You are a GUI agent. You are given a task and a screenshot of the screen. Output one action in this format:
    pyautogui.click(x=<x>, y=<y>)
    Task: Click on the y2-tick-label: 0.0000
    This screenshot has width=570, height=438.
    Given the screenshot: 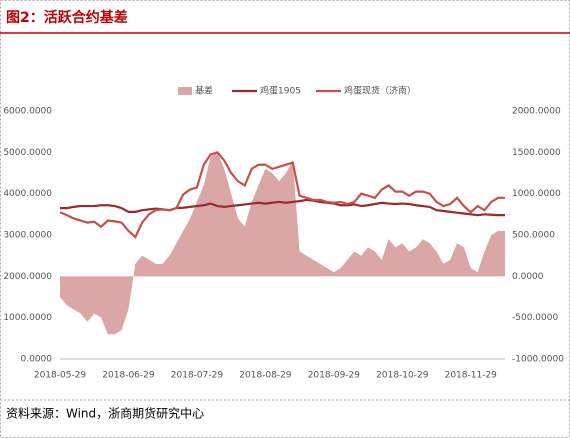 What is the action you would take?
    pyautogui.click(x=528, y=277)
    